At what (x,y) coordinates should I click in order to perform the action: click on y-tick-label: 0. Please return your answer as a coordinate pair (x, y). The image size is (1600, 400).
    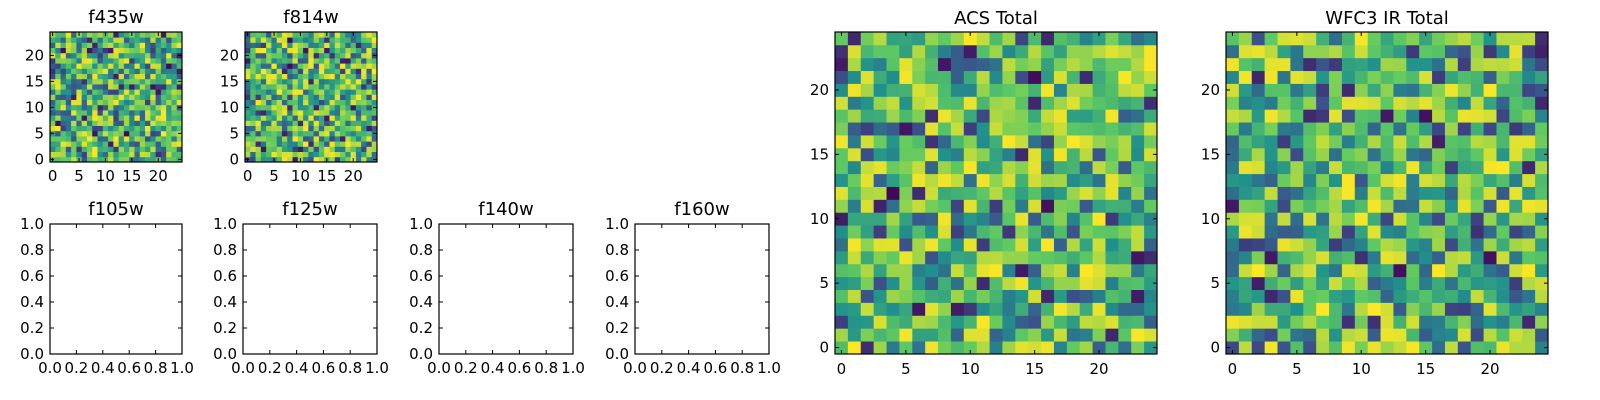
    Looking at the image, I should click on (824, 348).